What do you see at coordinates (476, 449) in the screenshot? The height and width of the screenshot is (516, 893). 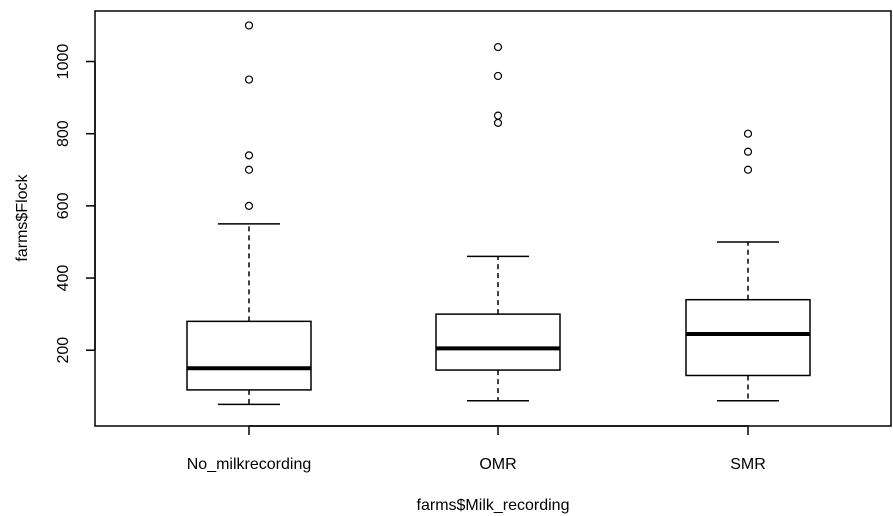 I see `x-axis: No_milkrecording OMR SMR` at bounding box center [476, 449].